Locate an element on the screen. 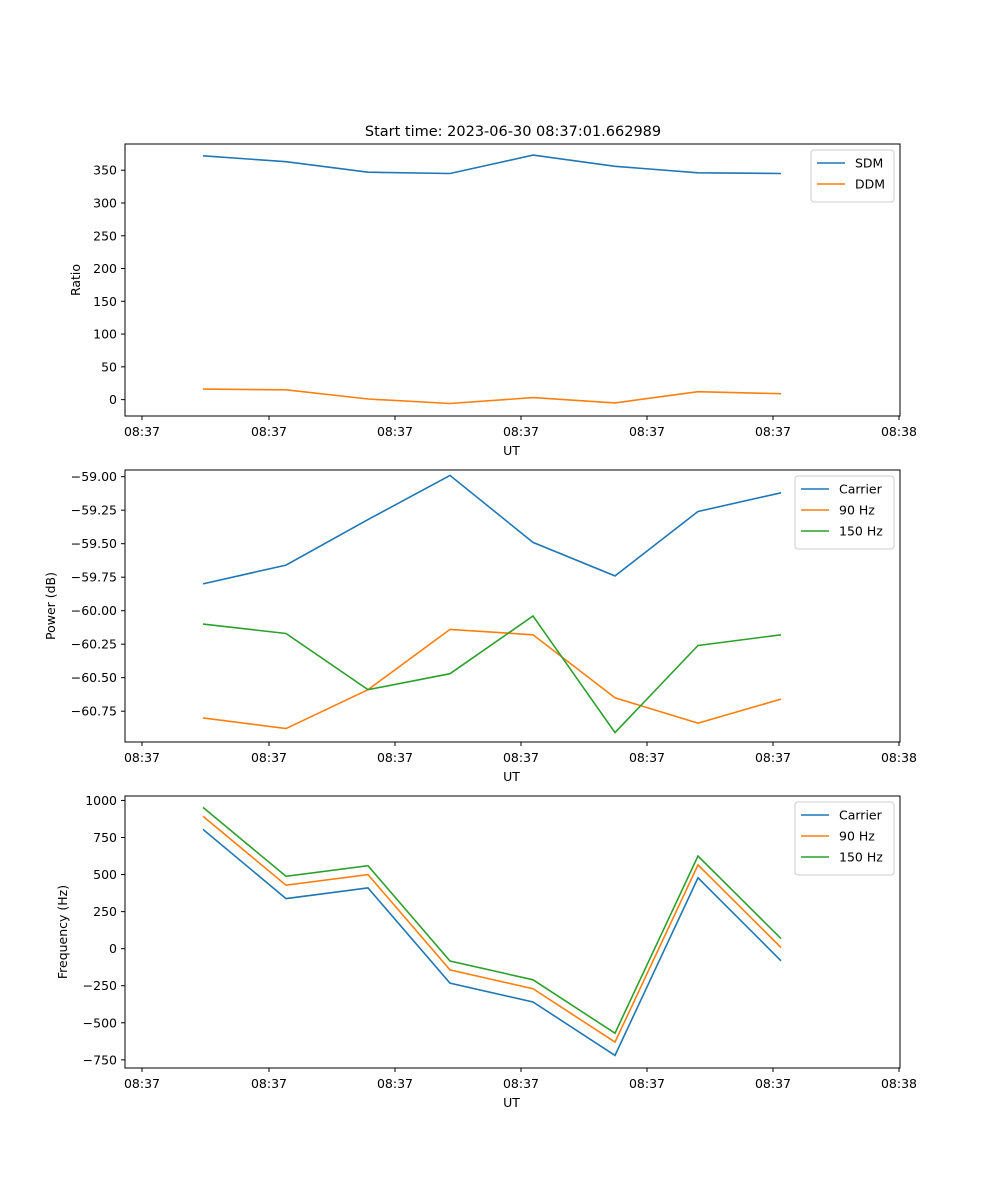 The width and height of the screenshot is (1000, 1200). y-tick-label: −59.25 is located at coordinates (94, 510).